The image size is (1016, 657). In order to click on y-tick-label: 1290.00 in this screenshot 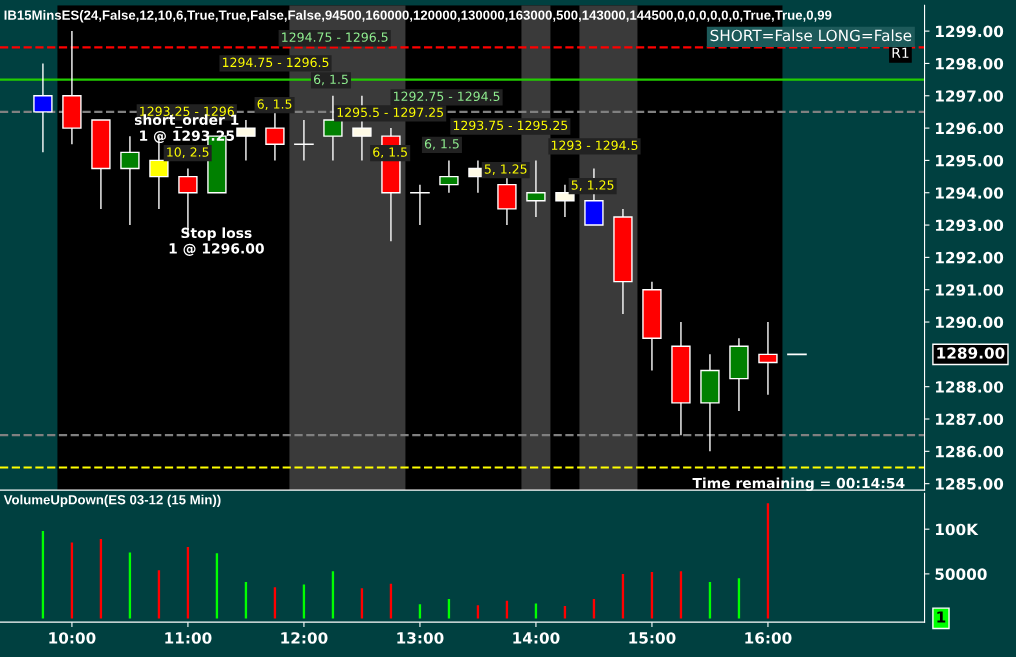, I will do `click(970, 322)`.